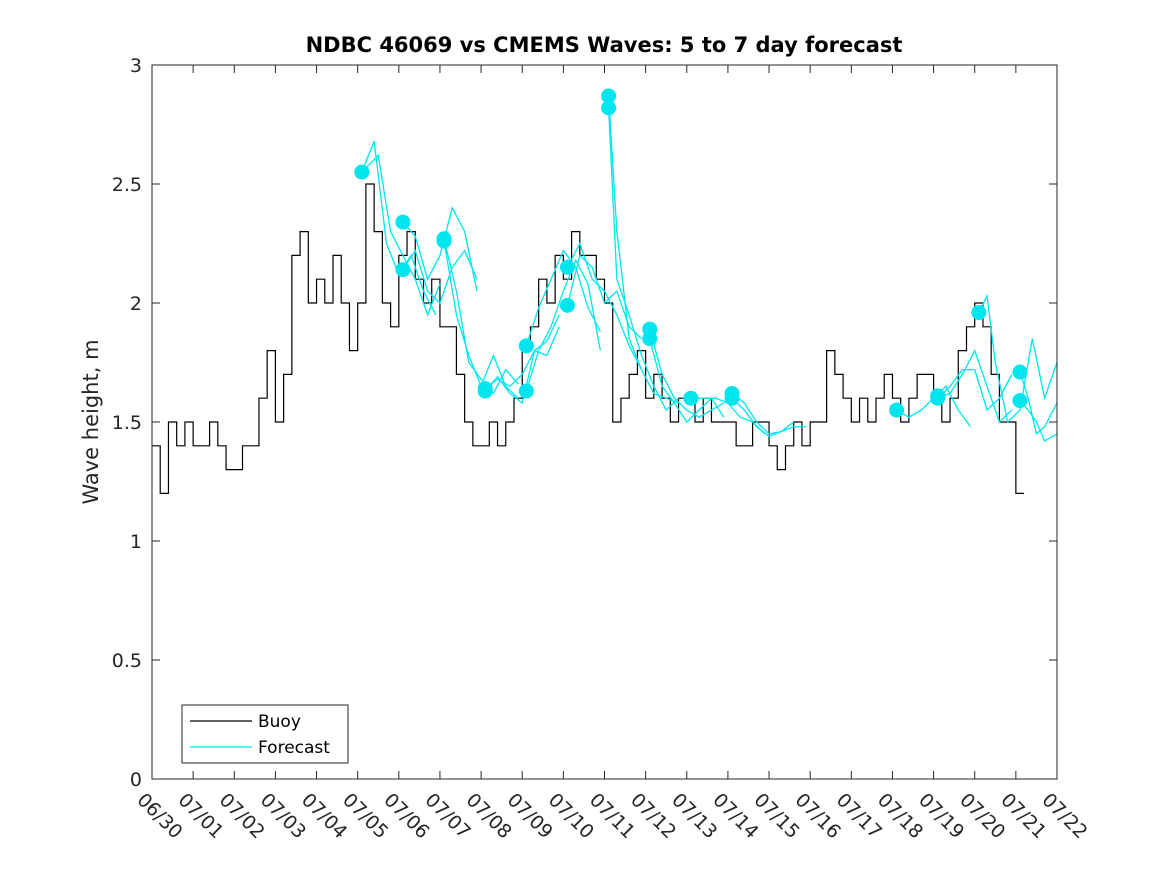 Image resolution: width=1167 pixels, height=879 pixels. What do you see at coordinates (1023, 816) in the screenshot?
I see `x-tick-label-21: 07/21` at bounding box center [1023, 816].